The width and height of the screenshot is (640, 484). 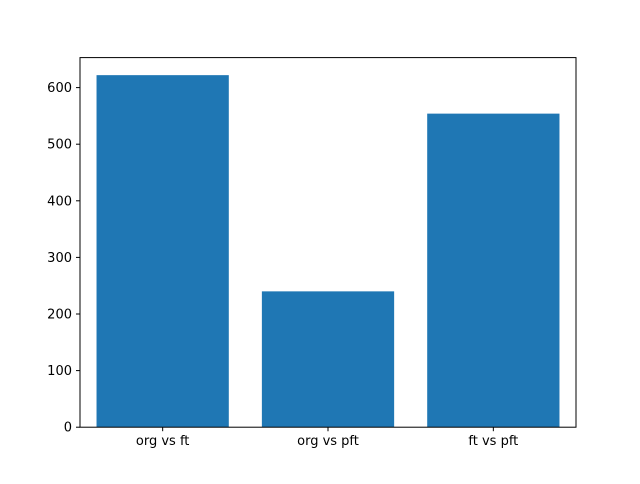 What do you see at coordinates (59, 371) in the screenshot?
I see `y-tick-label: 100` at bounding box center [59, 371].